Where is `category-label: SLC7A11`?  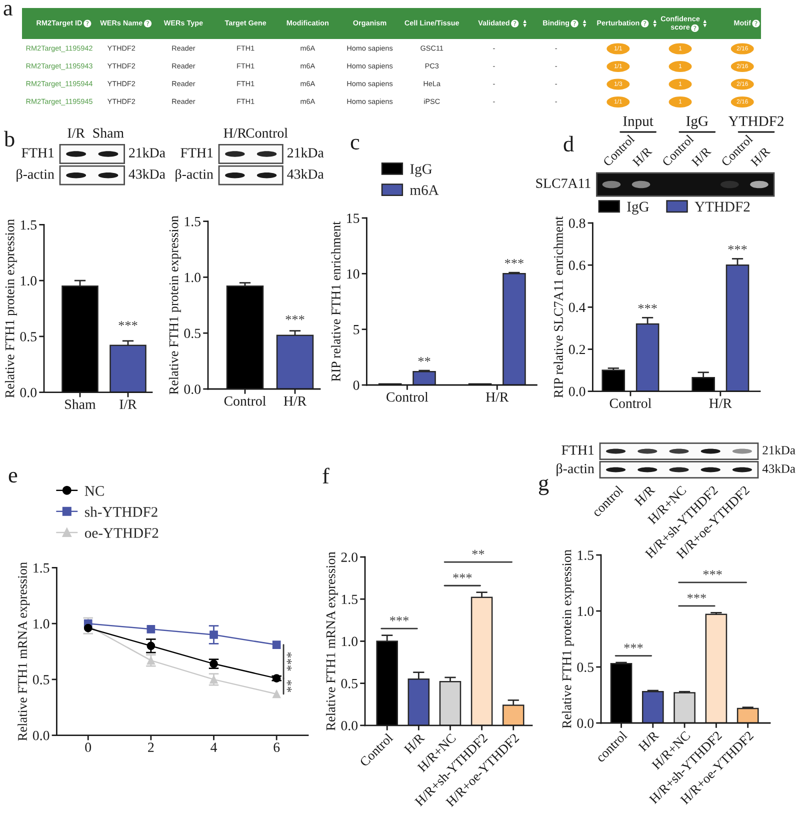
category-label: SLC7A11 is located at coordinates (563, 183).